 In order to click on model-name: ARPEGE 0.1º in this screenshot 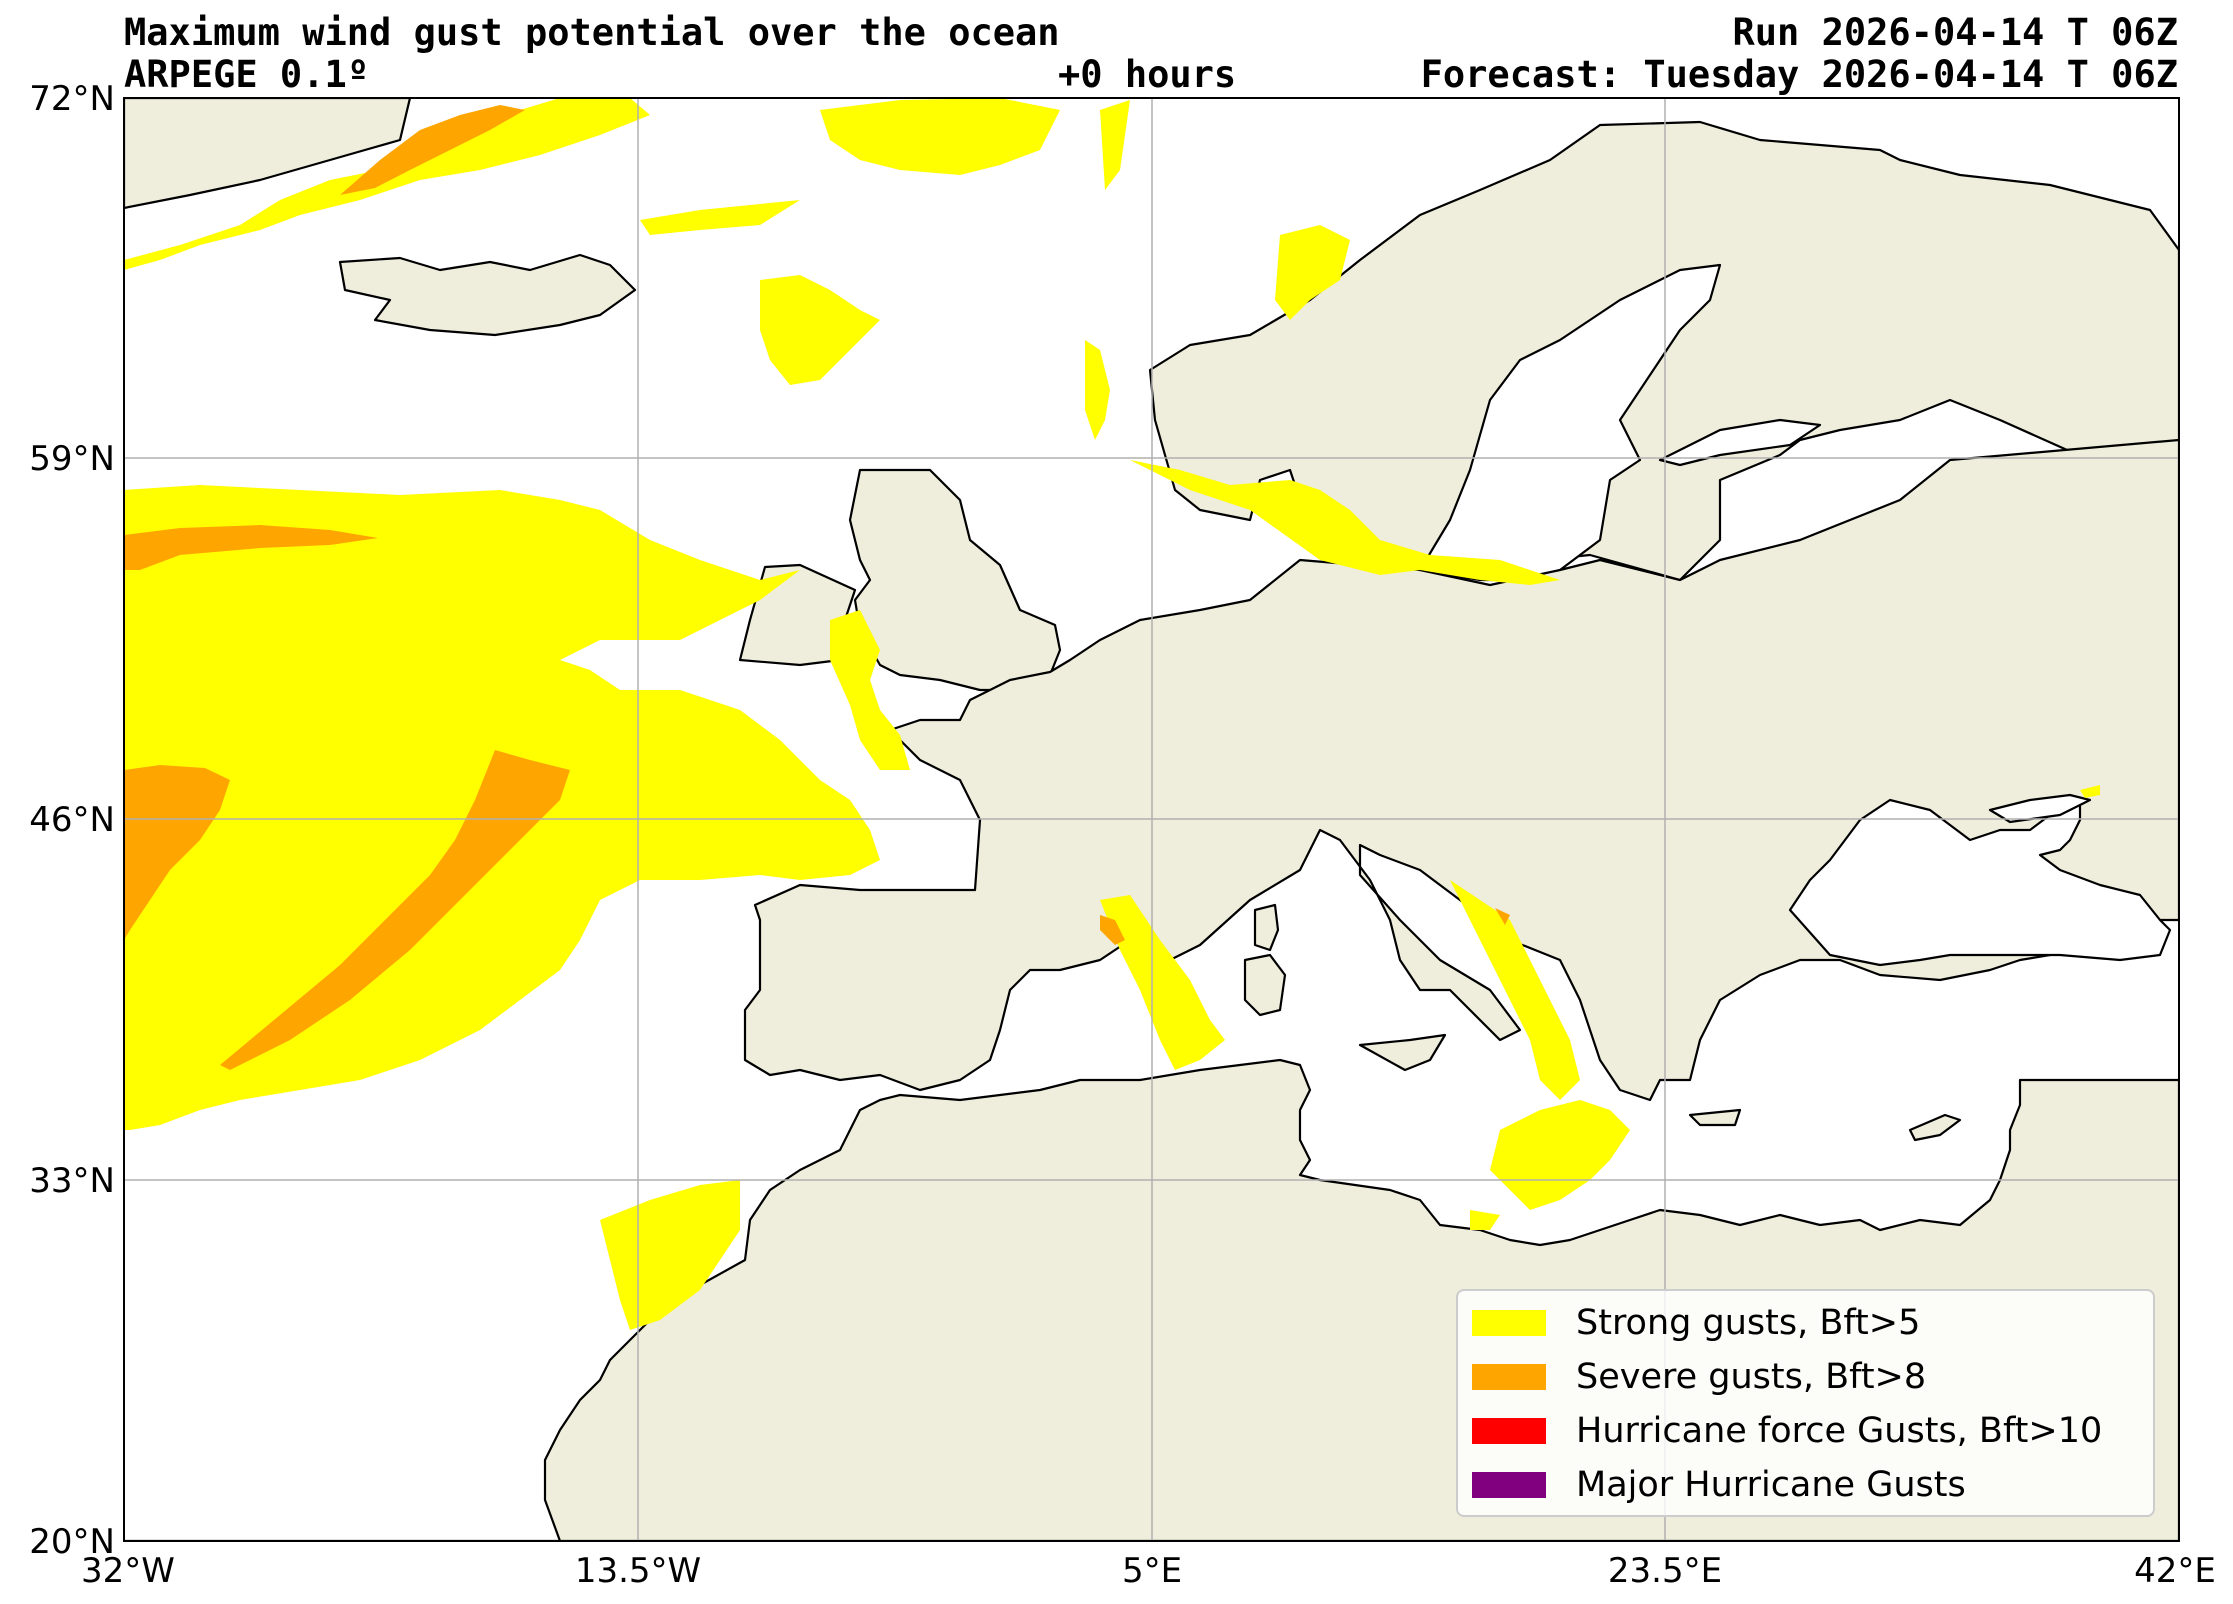, I will do `click(247, 74)`.